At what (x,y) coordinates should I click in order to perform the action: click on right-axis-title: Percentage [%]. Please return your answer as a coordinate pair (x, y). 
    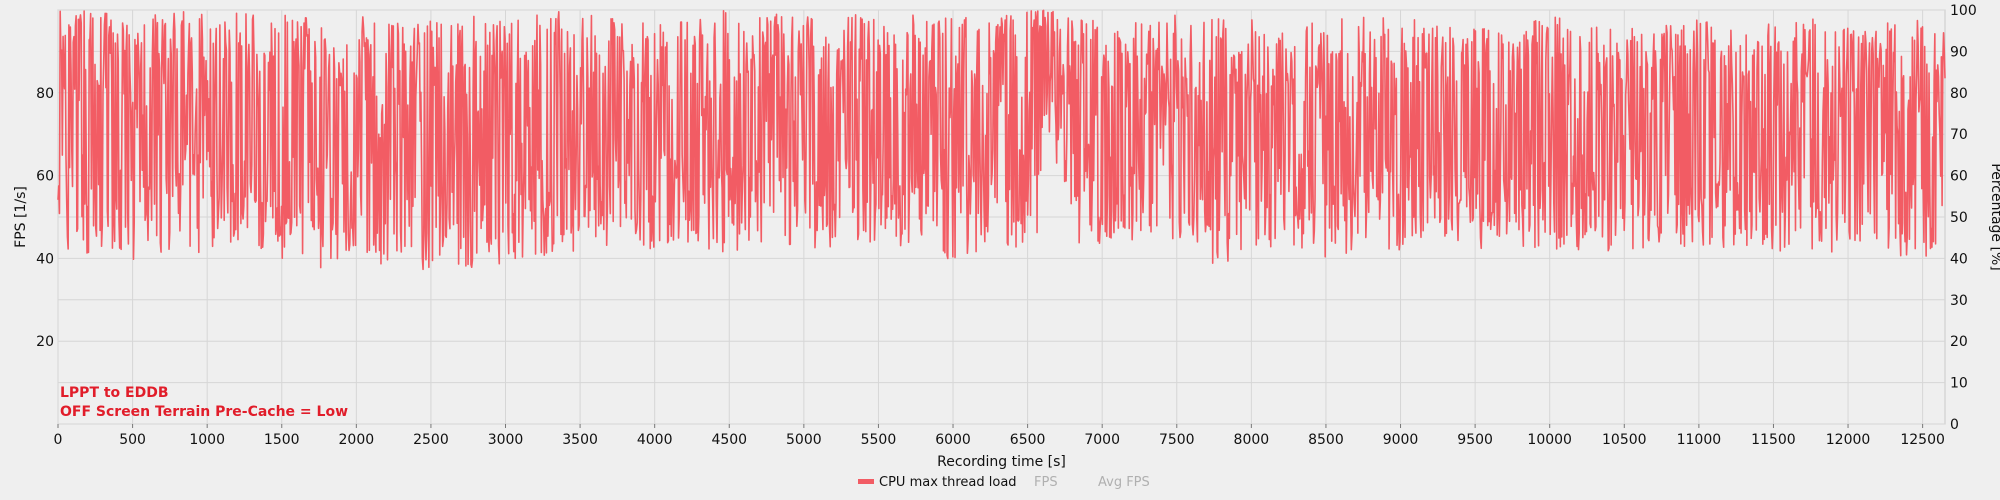
    Looking at the image, I should click on (1994, 216).